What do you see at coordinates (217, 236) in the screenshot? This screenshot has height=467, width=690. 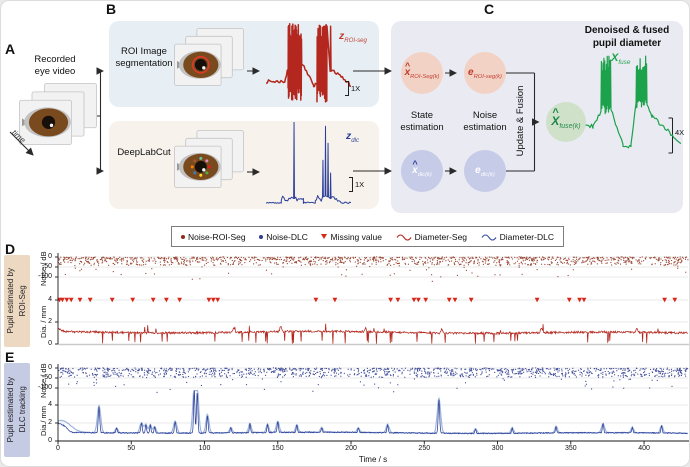 I see `legend-label: Noise-ROI-Seg` at bounding box center [217, 236].